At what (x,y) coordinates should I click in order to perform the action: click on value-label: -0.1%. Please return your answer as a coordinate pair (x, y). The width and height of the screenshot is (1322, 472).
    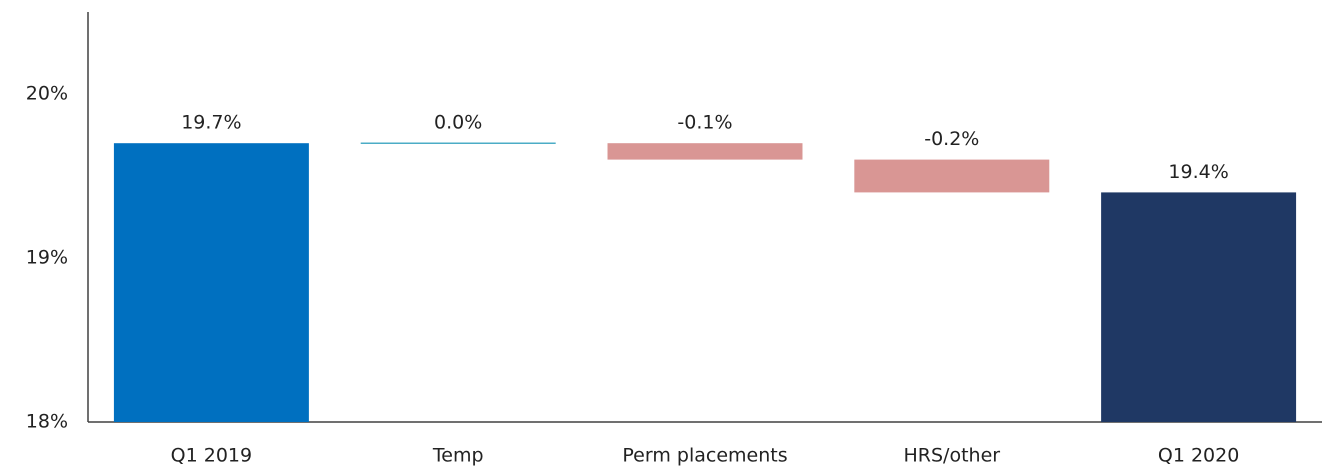
    Looking at the image, I should click on (704, 123).